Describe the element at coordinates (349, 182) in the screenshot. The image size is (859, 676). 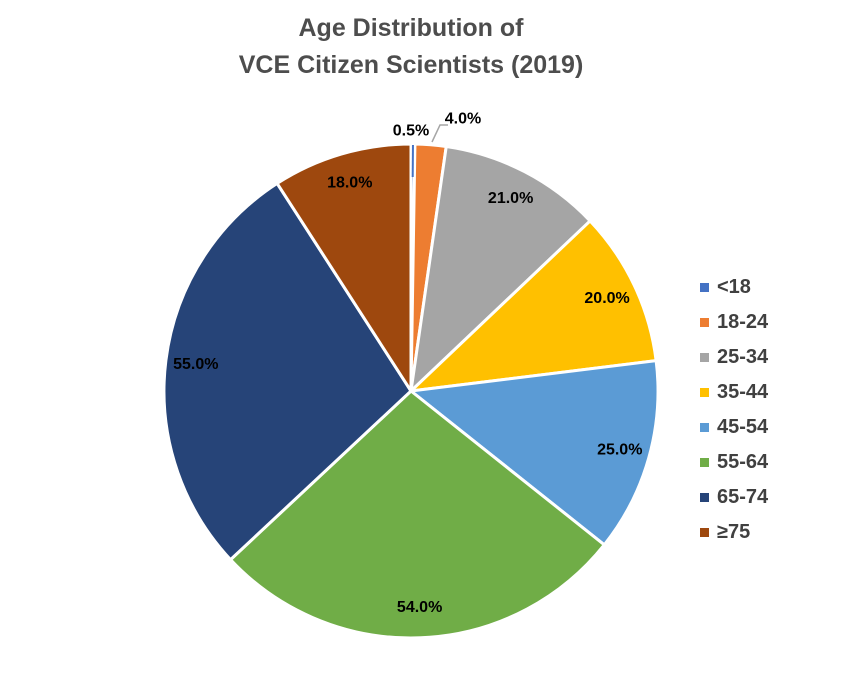
I see `slice-label-≥75: 18.0%` at that location.